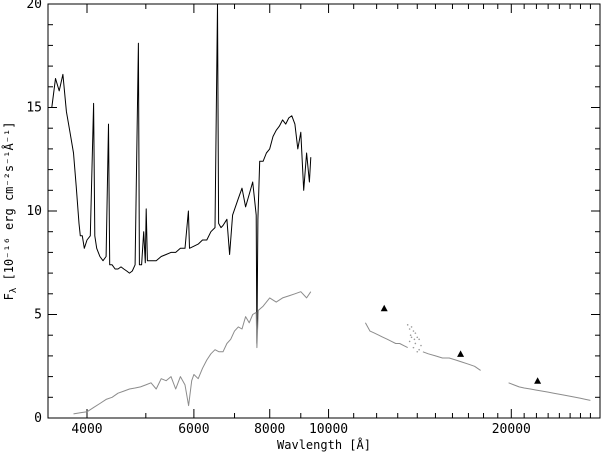 The height and width of the screenshot is (454, 603). I want to click on y-axis-label-units: [10⁻¹⁶ erg cm⁻²s⁻¹Å⁻¹], so click(8, 205).